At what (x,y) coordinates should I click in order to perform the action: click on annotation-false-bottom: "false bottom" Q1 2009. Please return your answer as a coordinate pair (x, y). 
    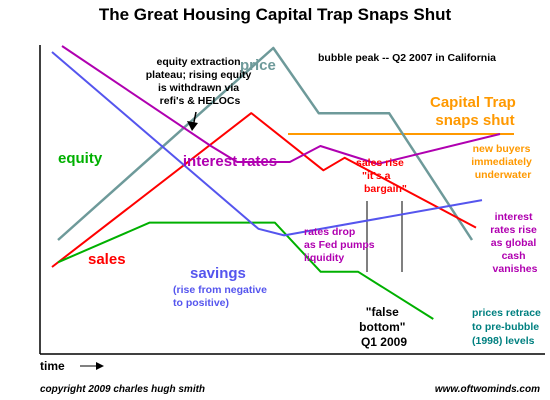
    Looking at the image, I should click on (384, 327).